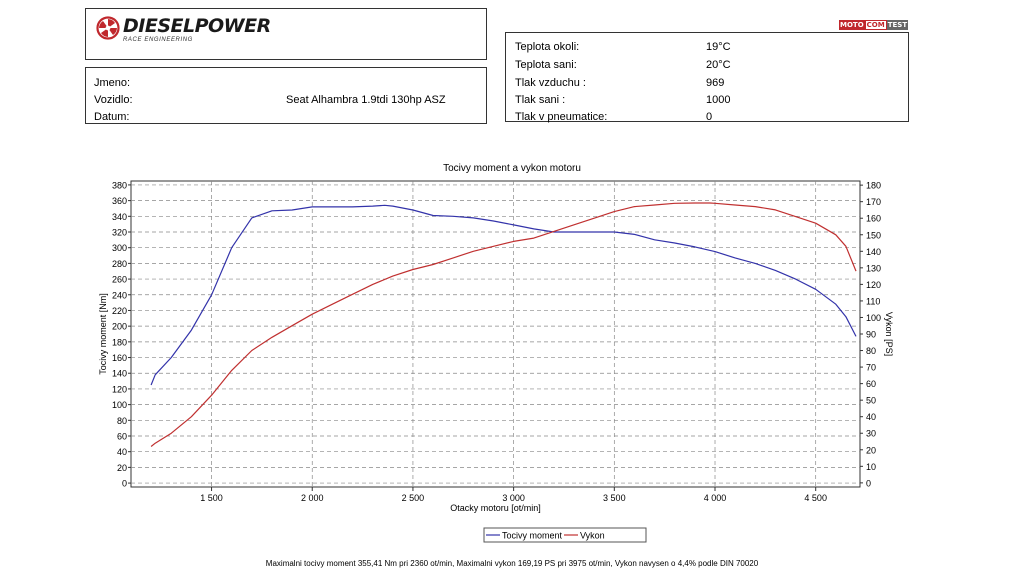  Describe the element at coordinates (565, 535) in the screenshot. I see `chart-legend: Tocivy moment Vykon` at that location.